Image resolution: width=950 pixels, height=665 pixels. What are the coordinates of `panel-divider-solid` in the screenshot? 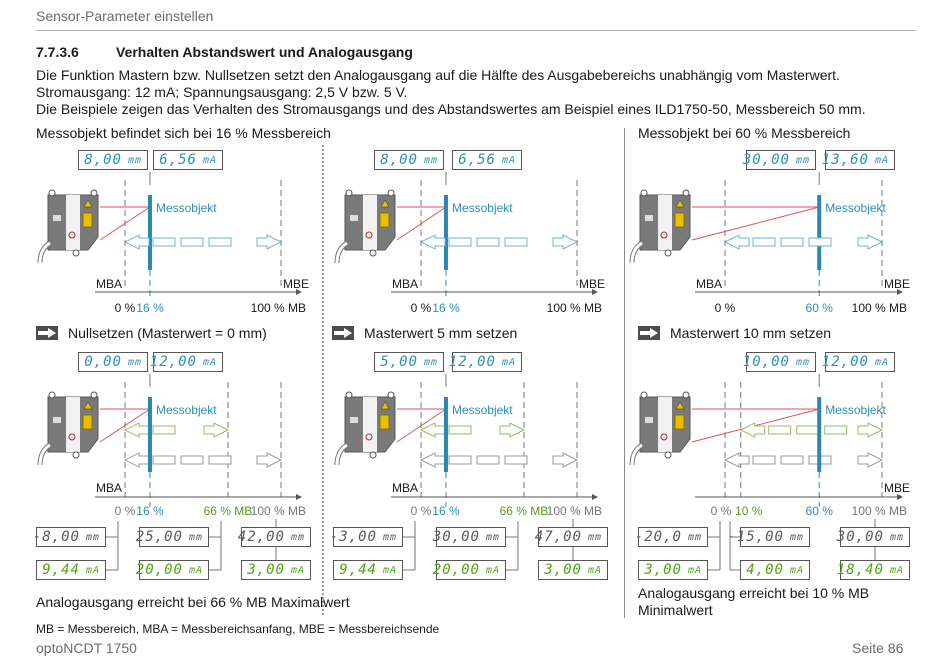 It's located at (624, 373).